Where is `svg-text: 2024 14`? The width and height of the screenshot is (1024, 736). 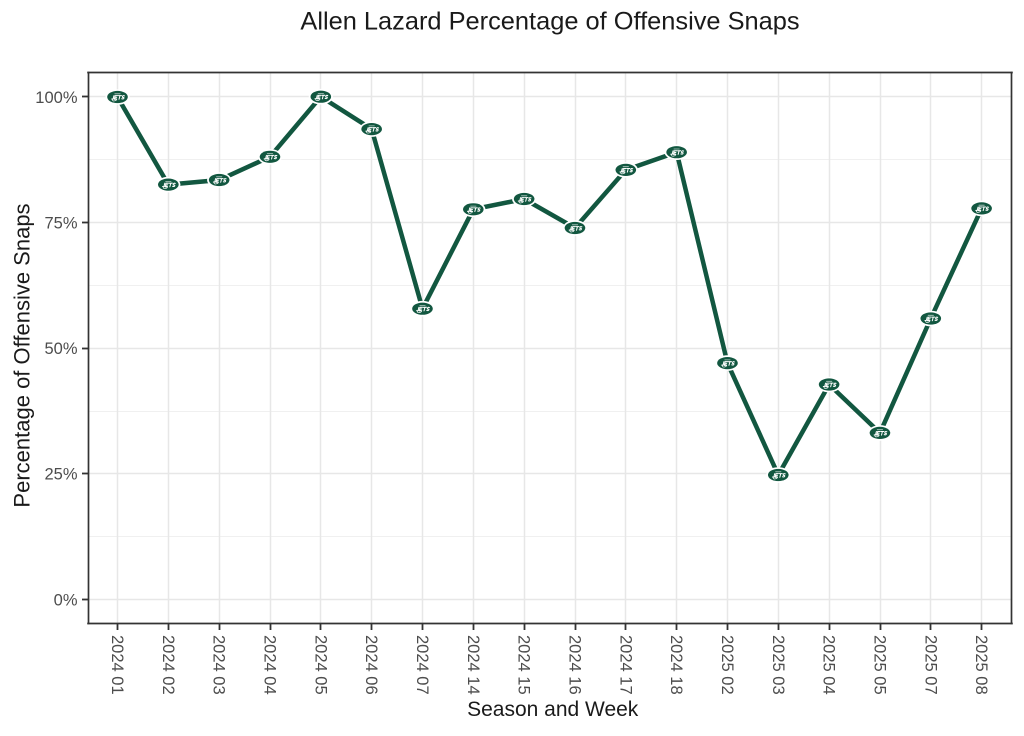
svg-text: 2024 14 is located at coordinates (473, 665).